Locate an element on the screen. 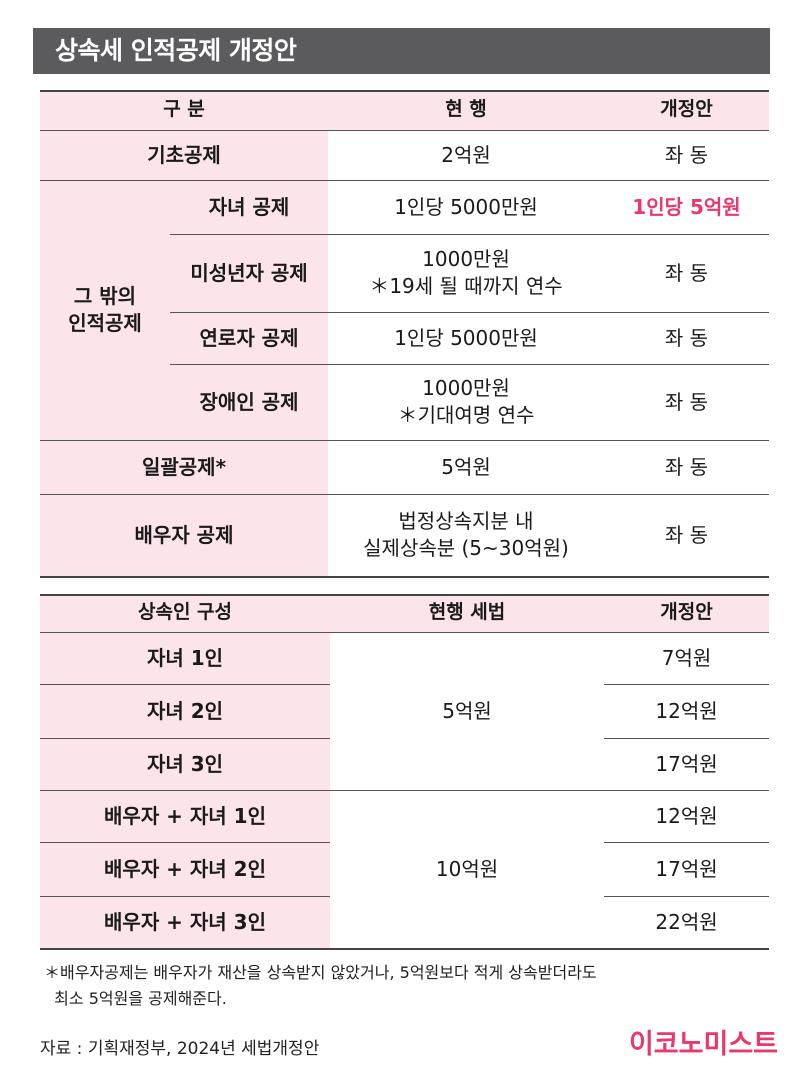 The image size is (812, 1083). row-current-basic-deduction: 2억원 is located at coordinates (466, 154).